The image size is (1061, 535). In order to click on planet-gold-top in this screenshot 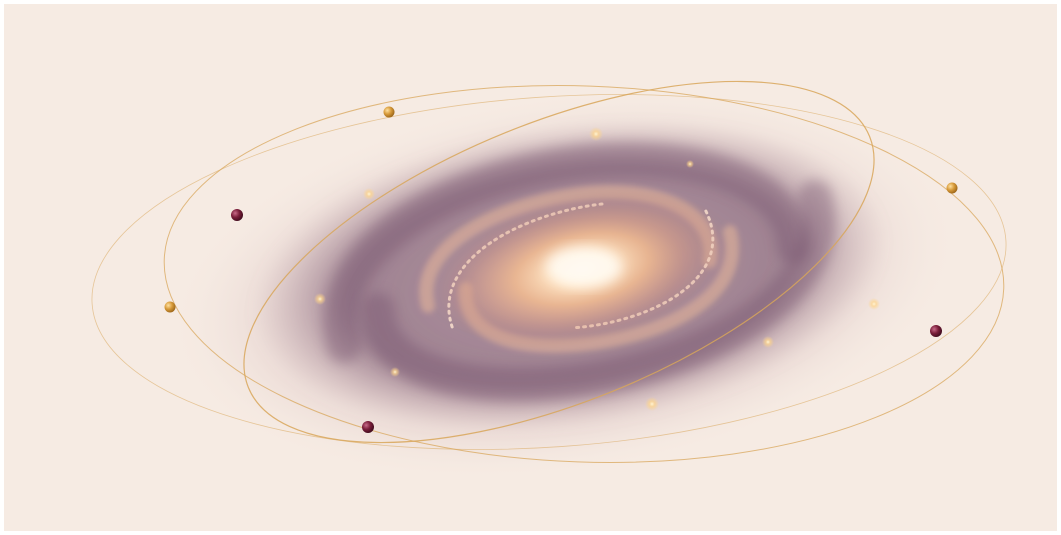, I will do `click(389, 112)`.